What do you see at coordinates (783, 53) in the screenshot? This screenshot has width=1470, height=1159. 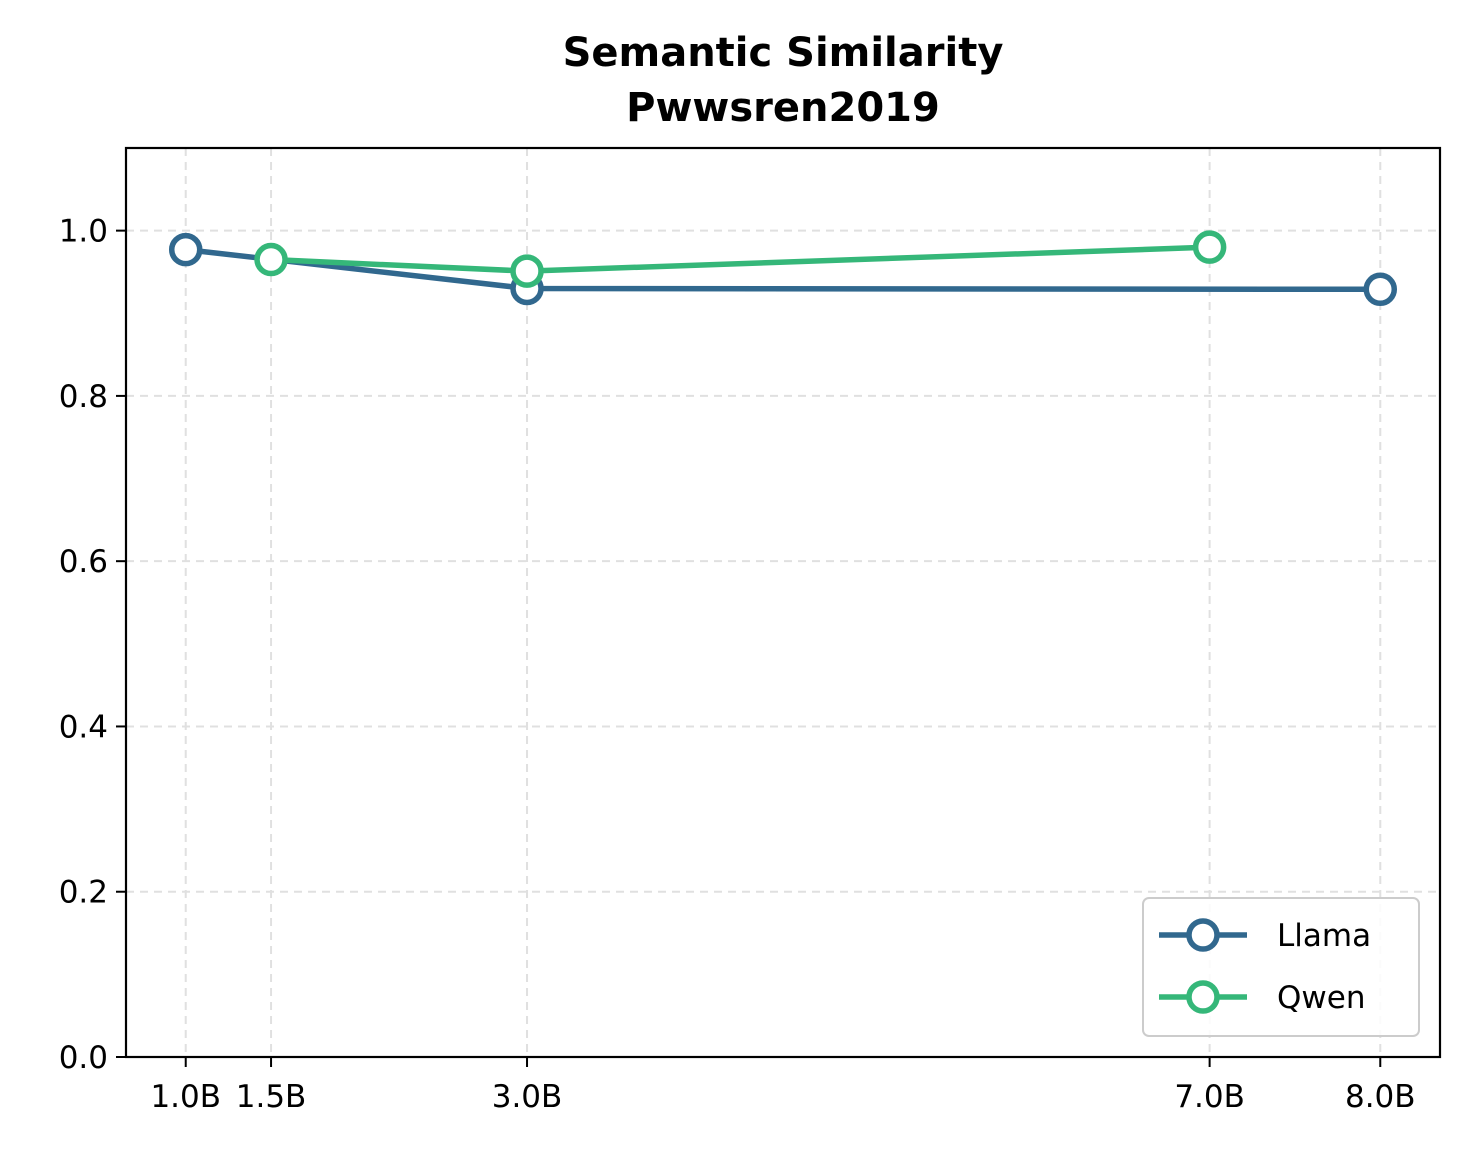 I see `chart-title: Semantic Similarity` at bounding box center [783, 53].